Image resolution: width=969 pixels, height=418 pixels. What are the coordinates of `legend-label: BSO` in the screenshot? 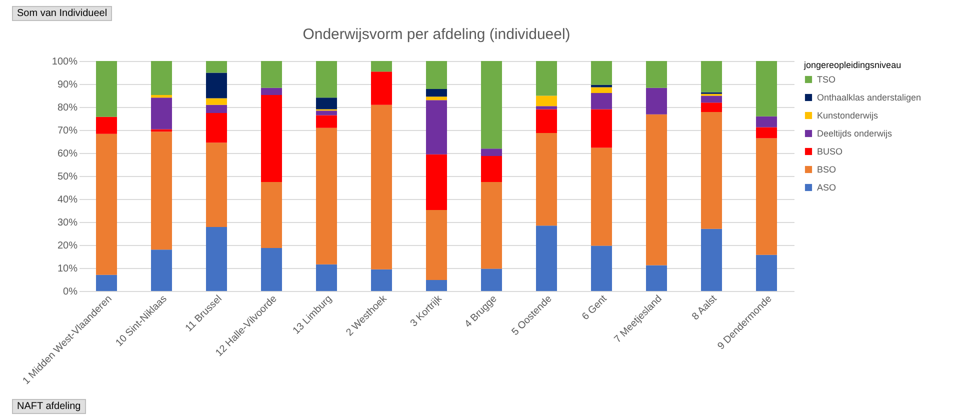 It's located at (826, 169).